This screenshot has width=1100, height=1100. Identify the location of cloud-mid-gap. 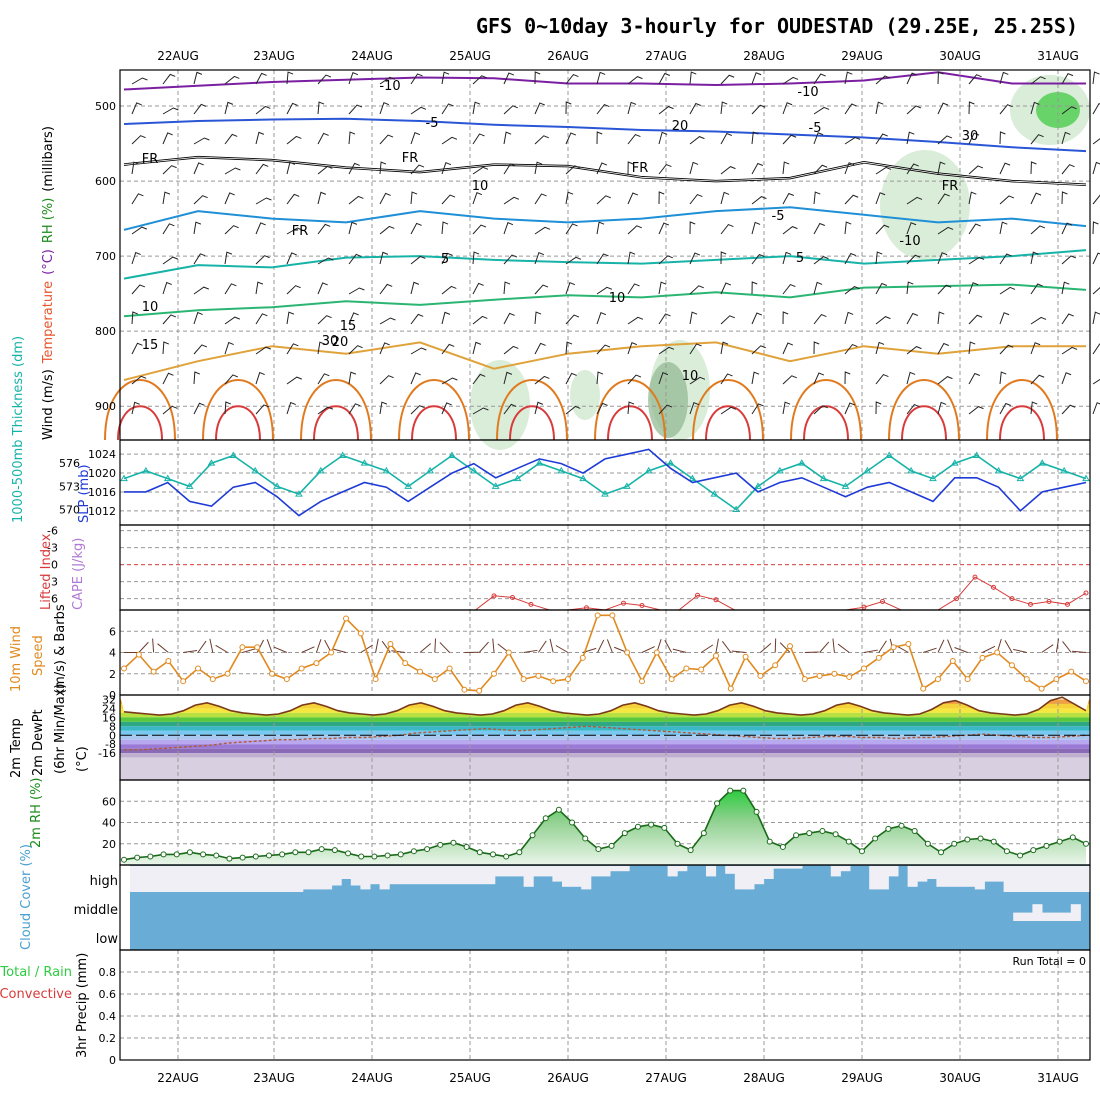
(1075, 912).